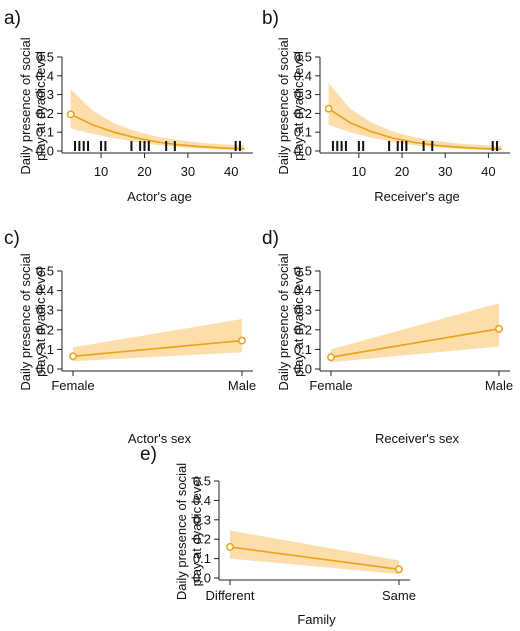 This screenshot has width=520, height=631. What do you see at coordinates (270, 238) in the screenshot?
I see `panel-label: d)` at bounding box center [270, 238].